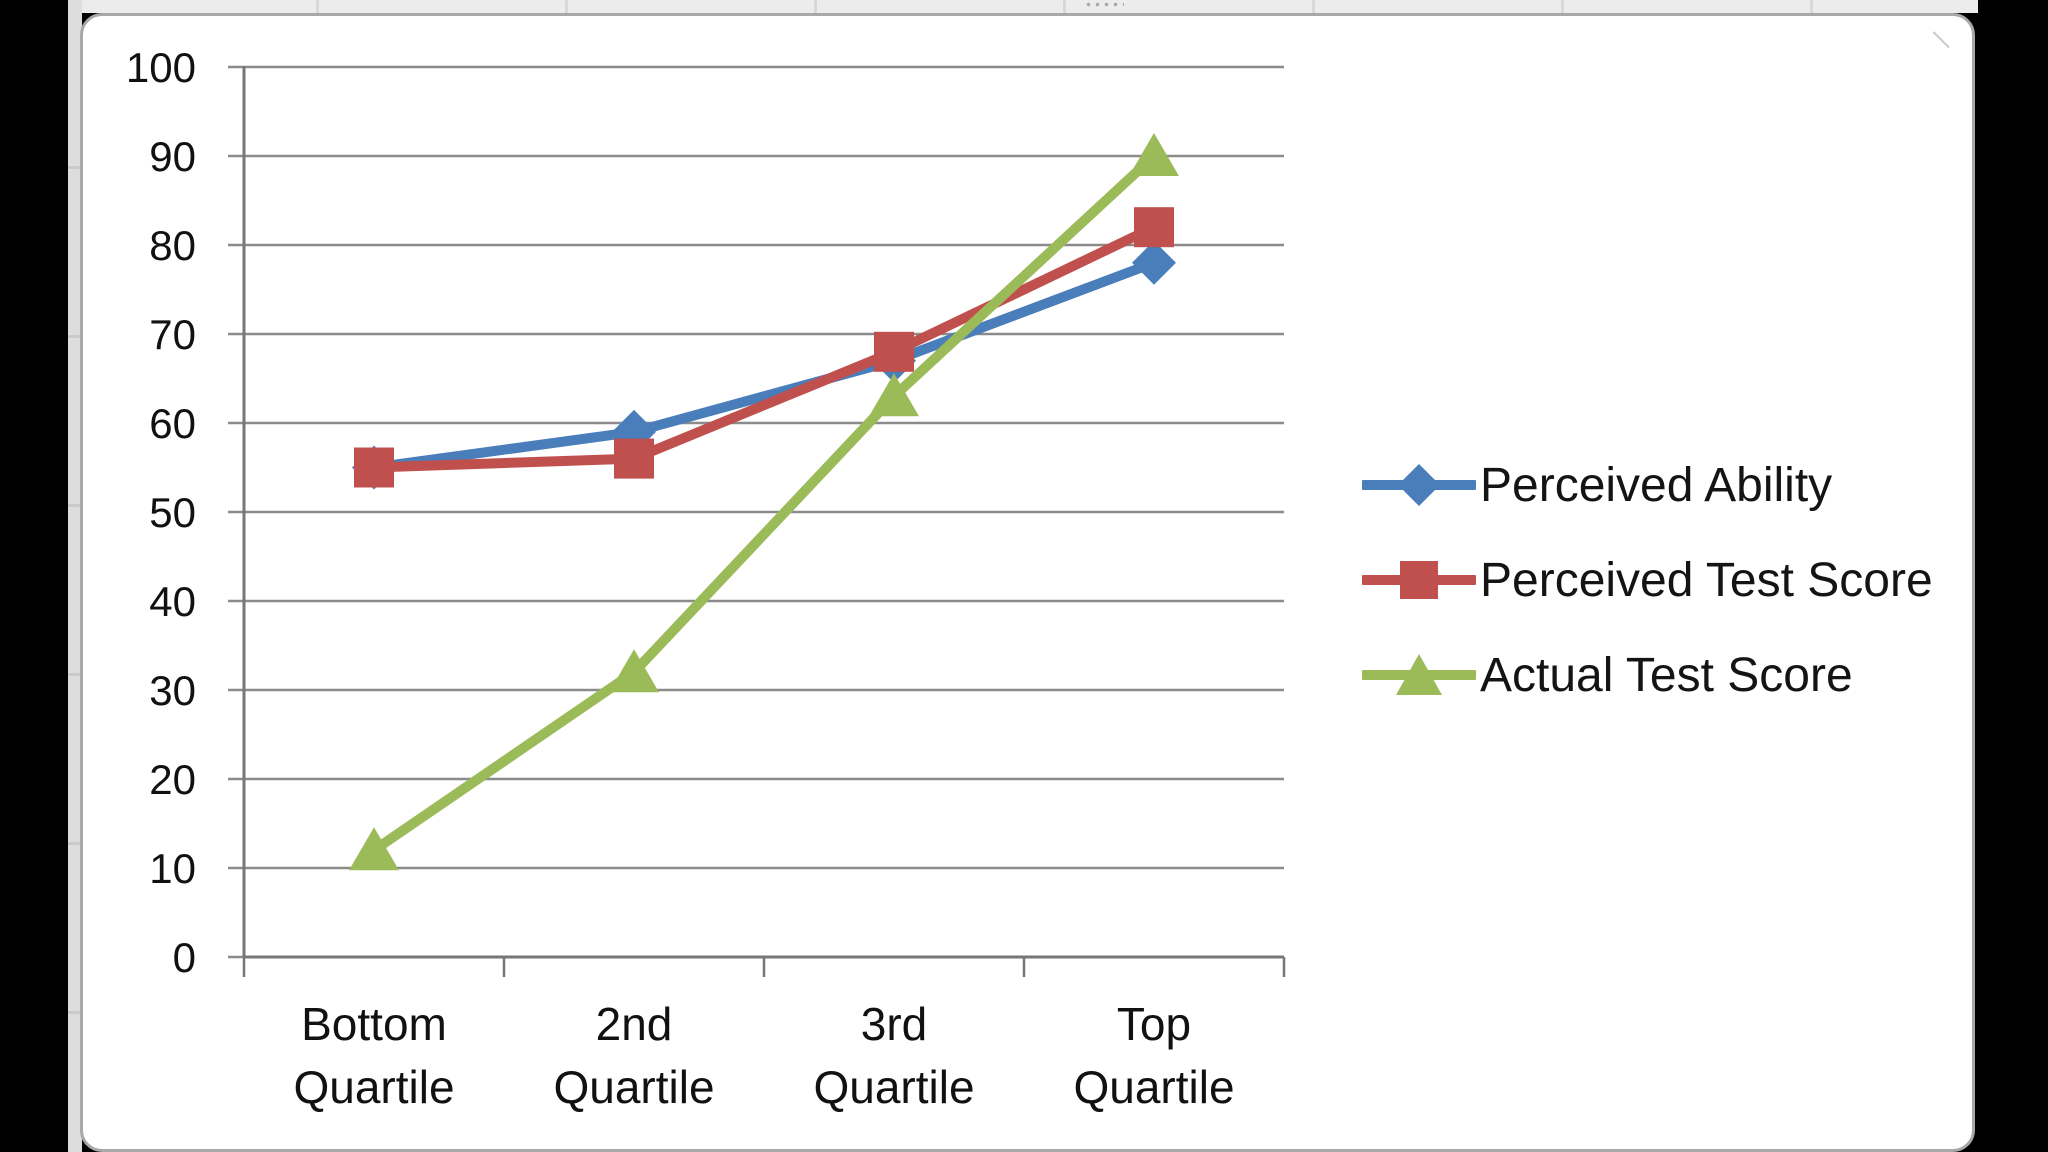  I want to click on series-perceived-test-score, so click(764, 347).